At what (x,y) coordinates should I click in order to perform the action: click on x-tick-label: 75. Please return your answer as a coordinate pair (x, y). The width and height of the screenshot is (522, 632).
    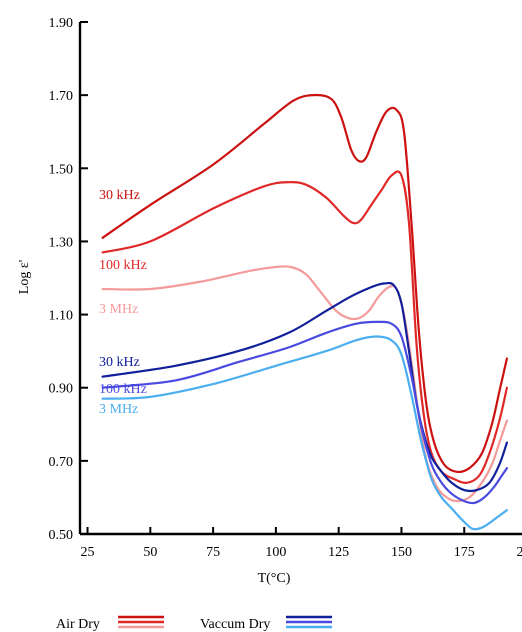
    Looking at the image, I should click on (213, 552).